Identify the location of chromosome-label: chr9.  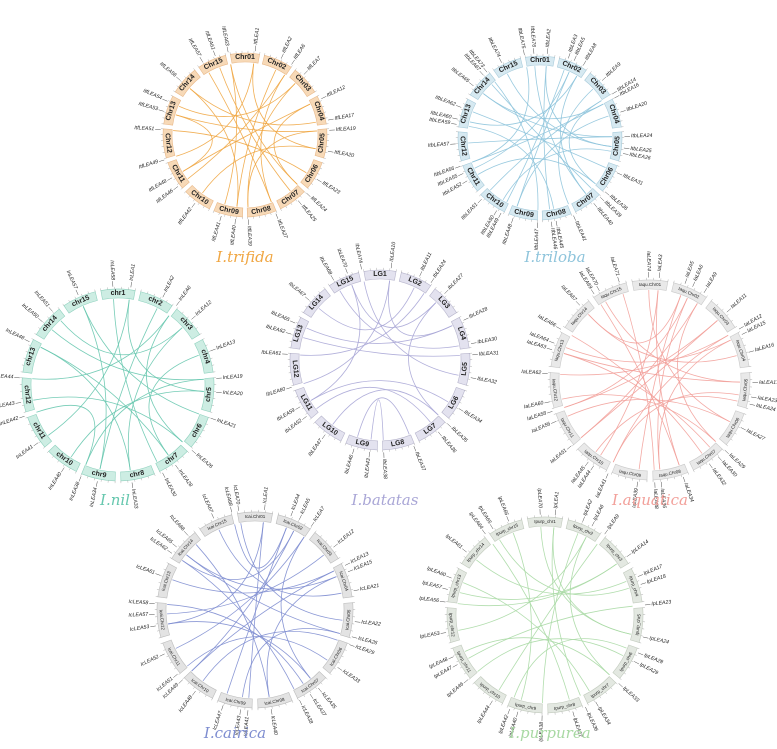
(99, 475).